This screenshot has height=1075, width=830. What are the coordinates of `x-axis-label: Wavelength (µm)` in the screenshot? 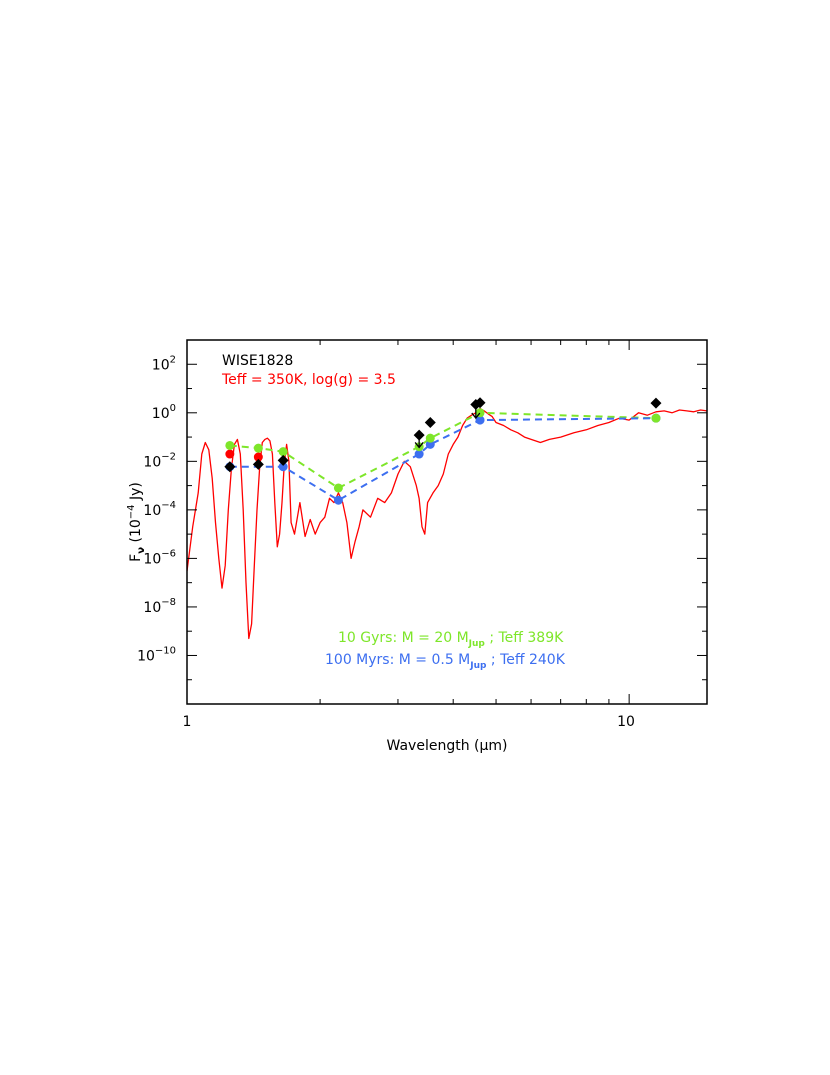 It's located at (447, 746).